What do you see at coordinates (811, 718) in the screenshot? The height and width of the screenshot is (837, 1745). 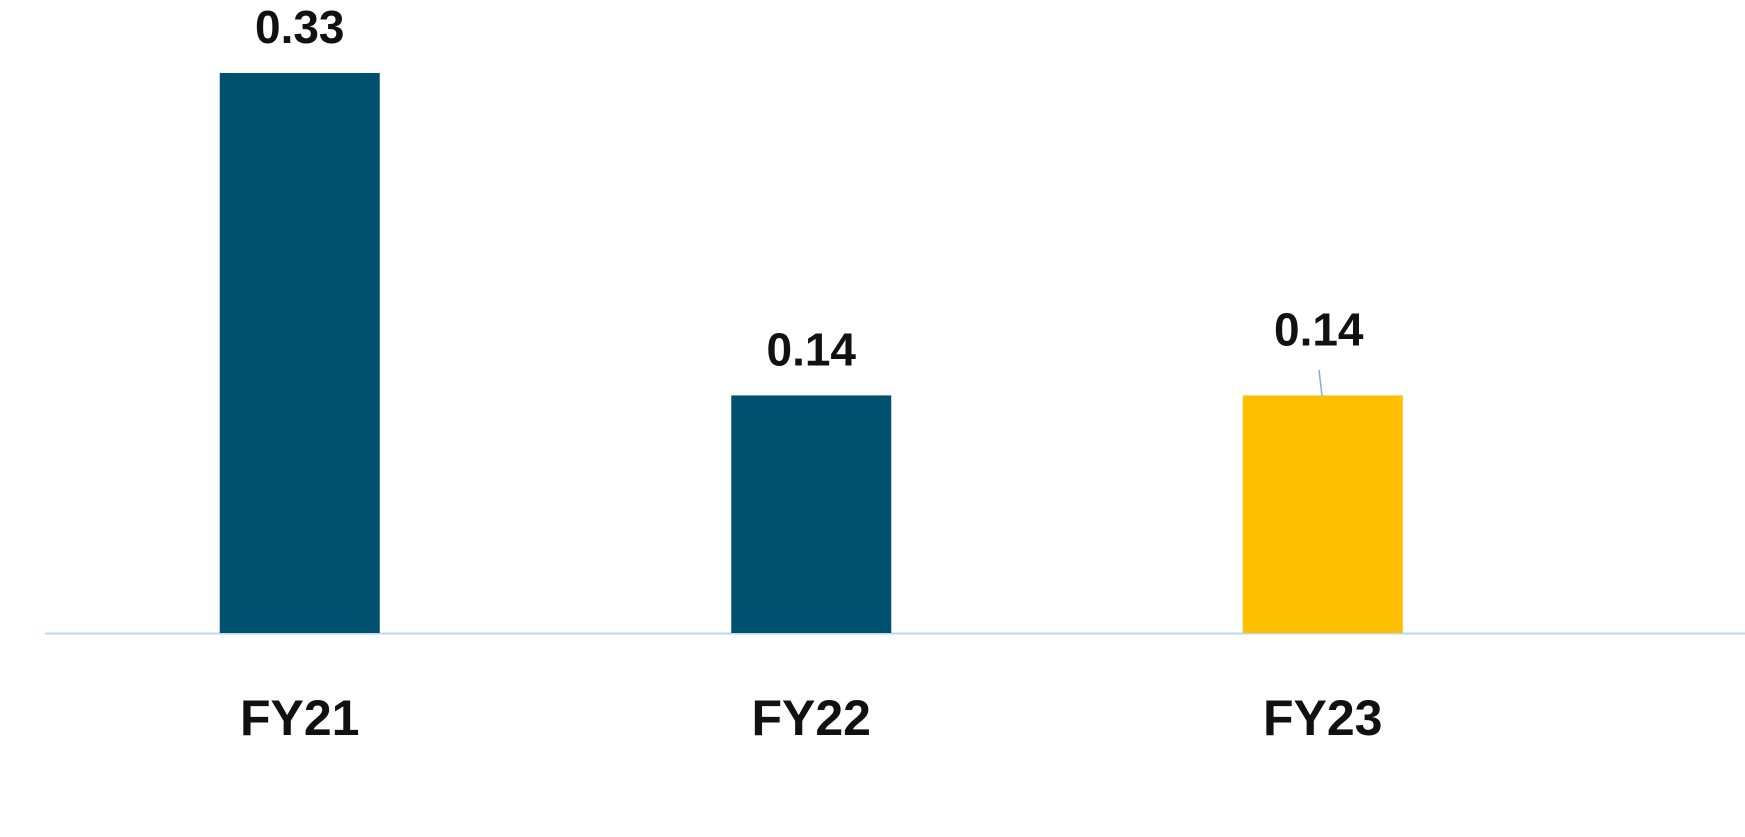 I see `x-tick-label: FY22` at bounding box center [811, 718].